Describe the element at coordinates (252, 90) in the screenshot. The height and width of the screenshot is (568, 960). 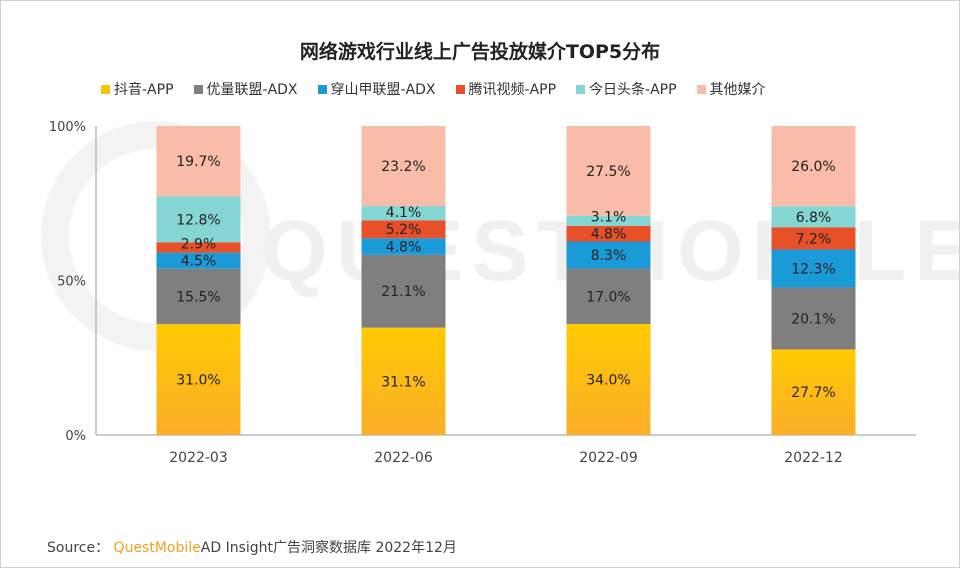
I see `legend-label: 优量联盟-ADX` at that location.